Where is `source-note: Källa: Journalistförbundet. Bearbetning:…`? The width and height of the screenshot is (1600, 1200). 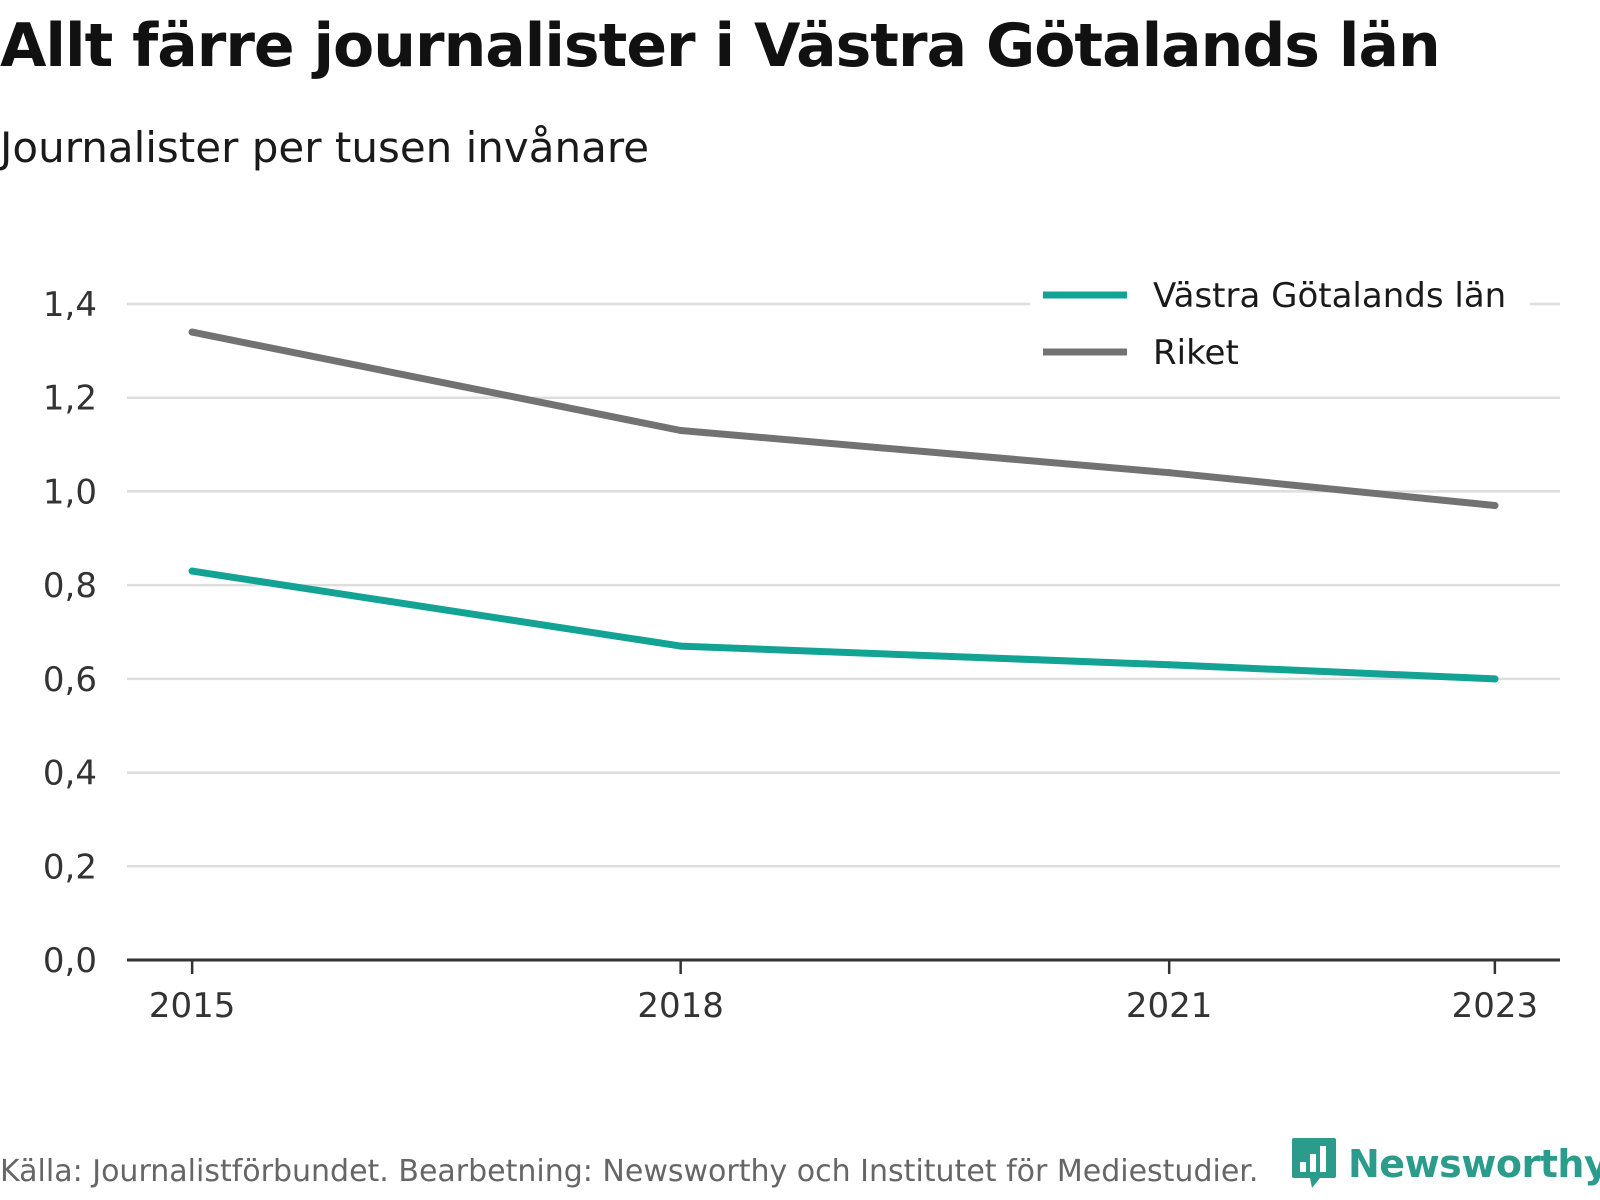
source-note: Källa: Journalistförbundet. Bearbetning:… is located at coordinates (629, 1171).